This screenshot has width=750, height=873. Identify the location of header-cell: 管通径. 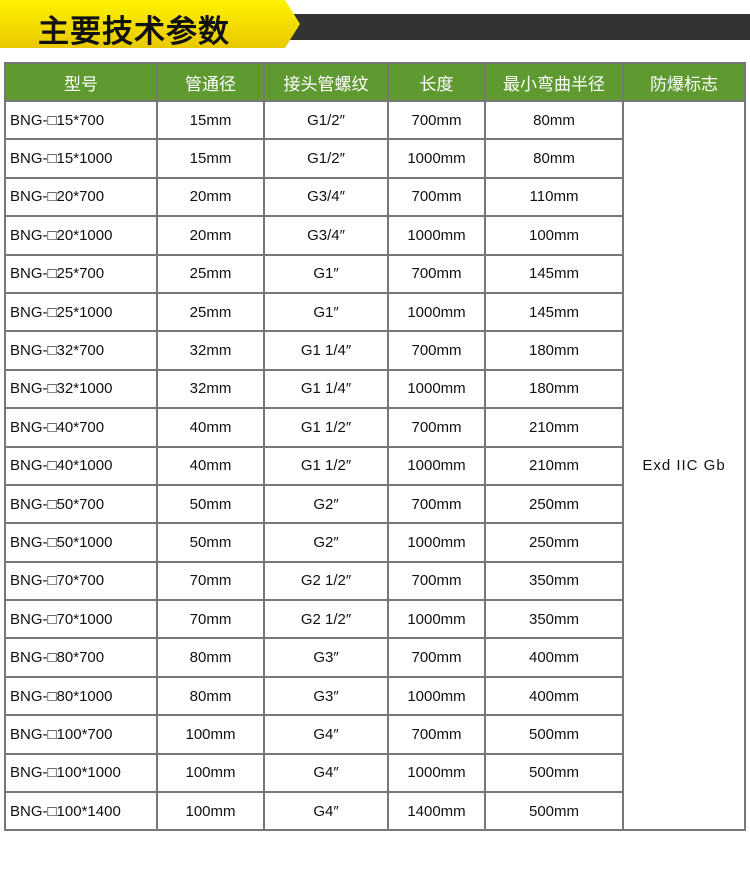
(210, 82).